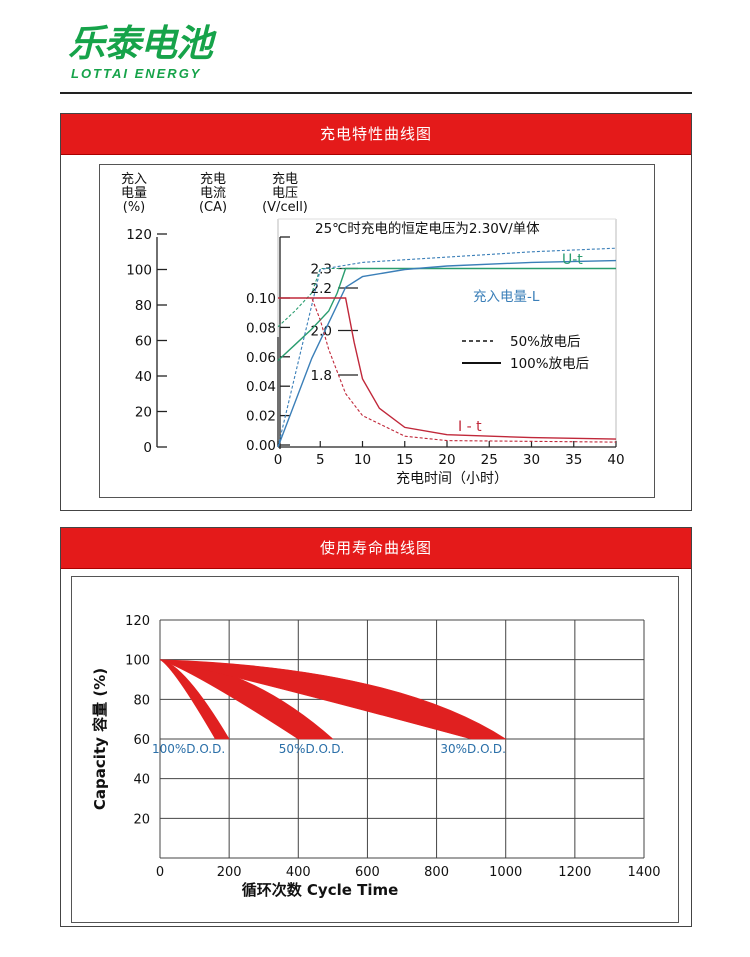  What do you see at coordinates (261, 358) in the screenshot?
I see `current-tick-label: 0.06` at bounding box center [261, 358].